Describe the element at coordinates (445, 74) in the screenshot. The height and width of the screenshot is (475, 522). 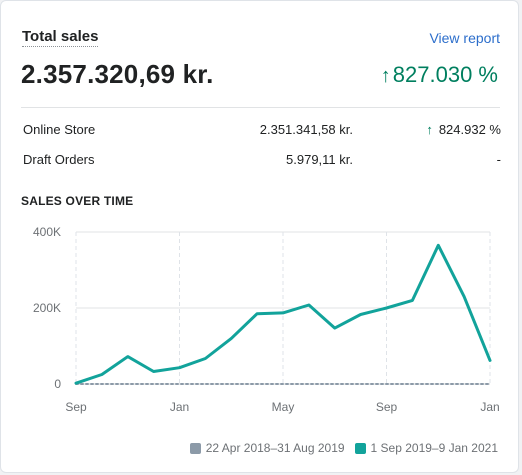
I see `total-change-value: 827.030 %` at that location.